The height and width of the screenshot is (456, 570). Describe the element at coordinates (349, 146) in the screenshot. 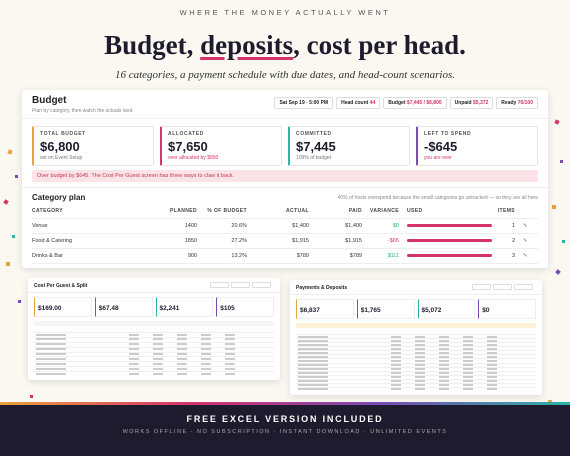

I see `stat-card: COMMITTED $7,445 109% of budget` at that location.